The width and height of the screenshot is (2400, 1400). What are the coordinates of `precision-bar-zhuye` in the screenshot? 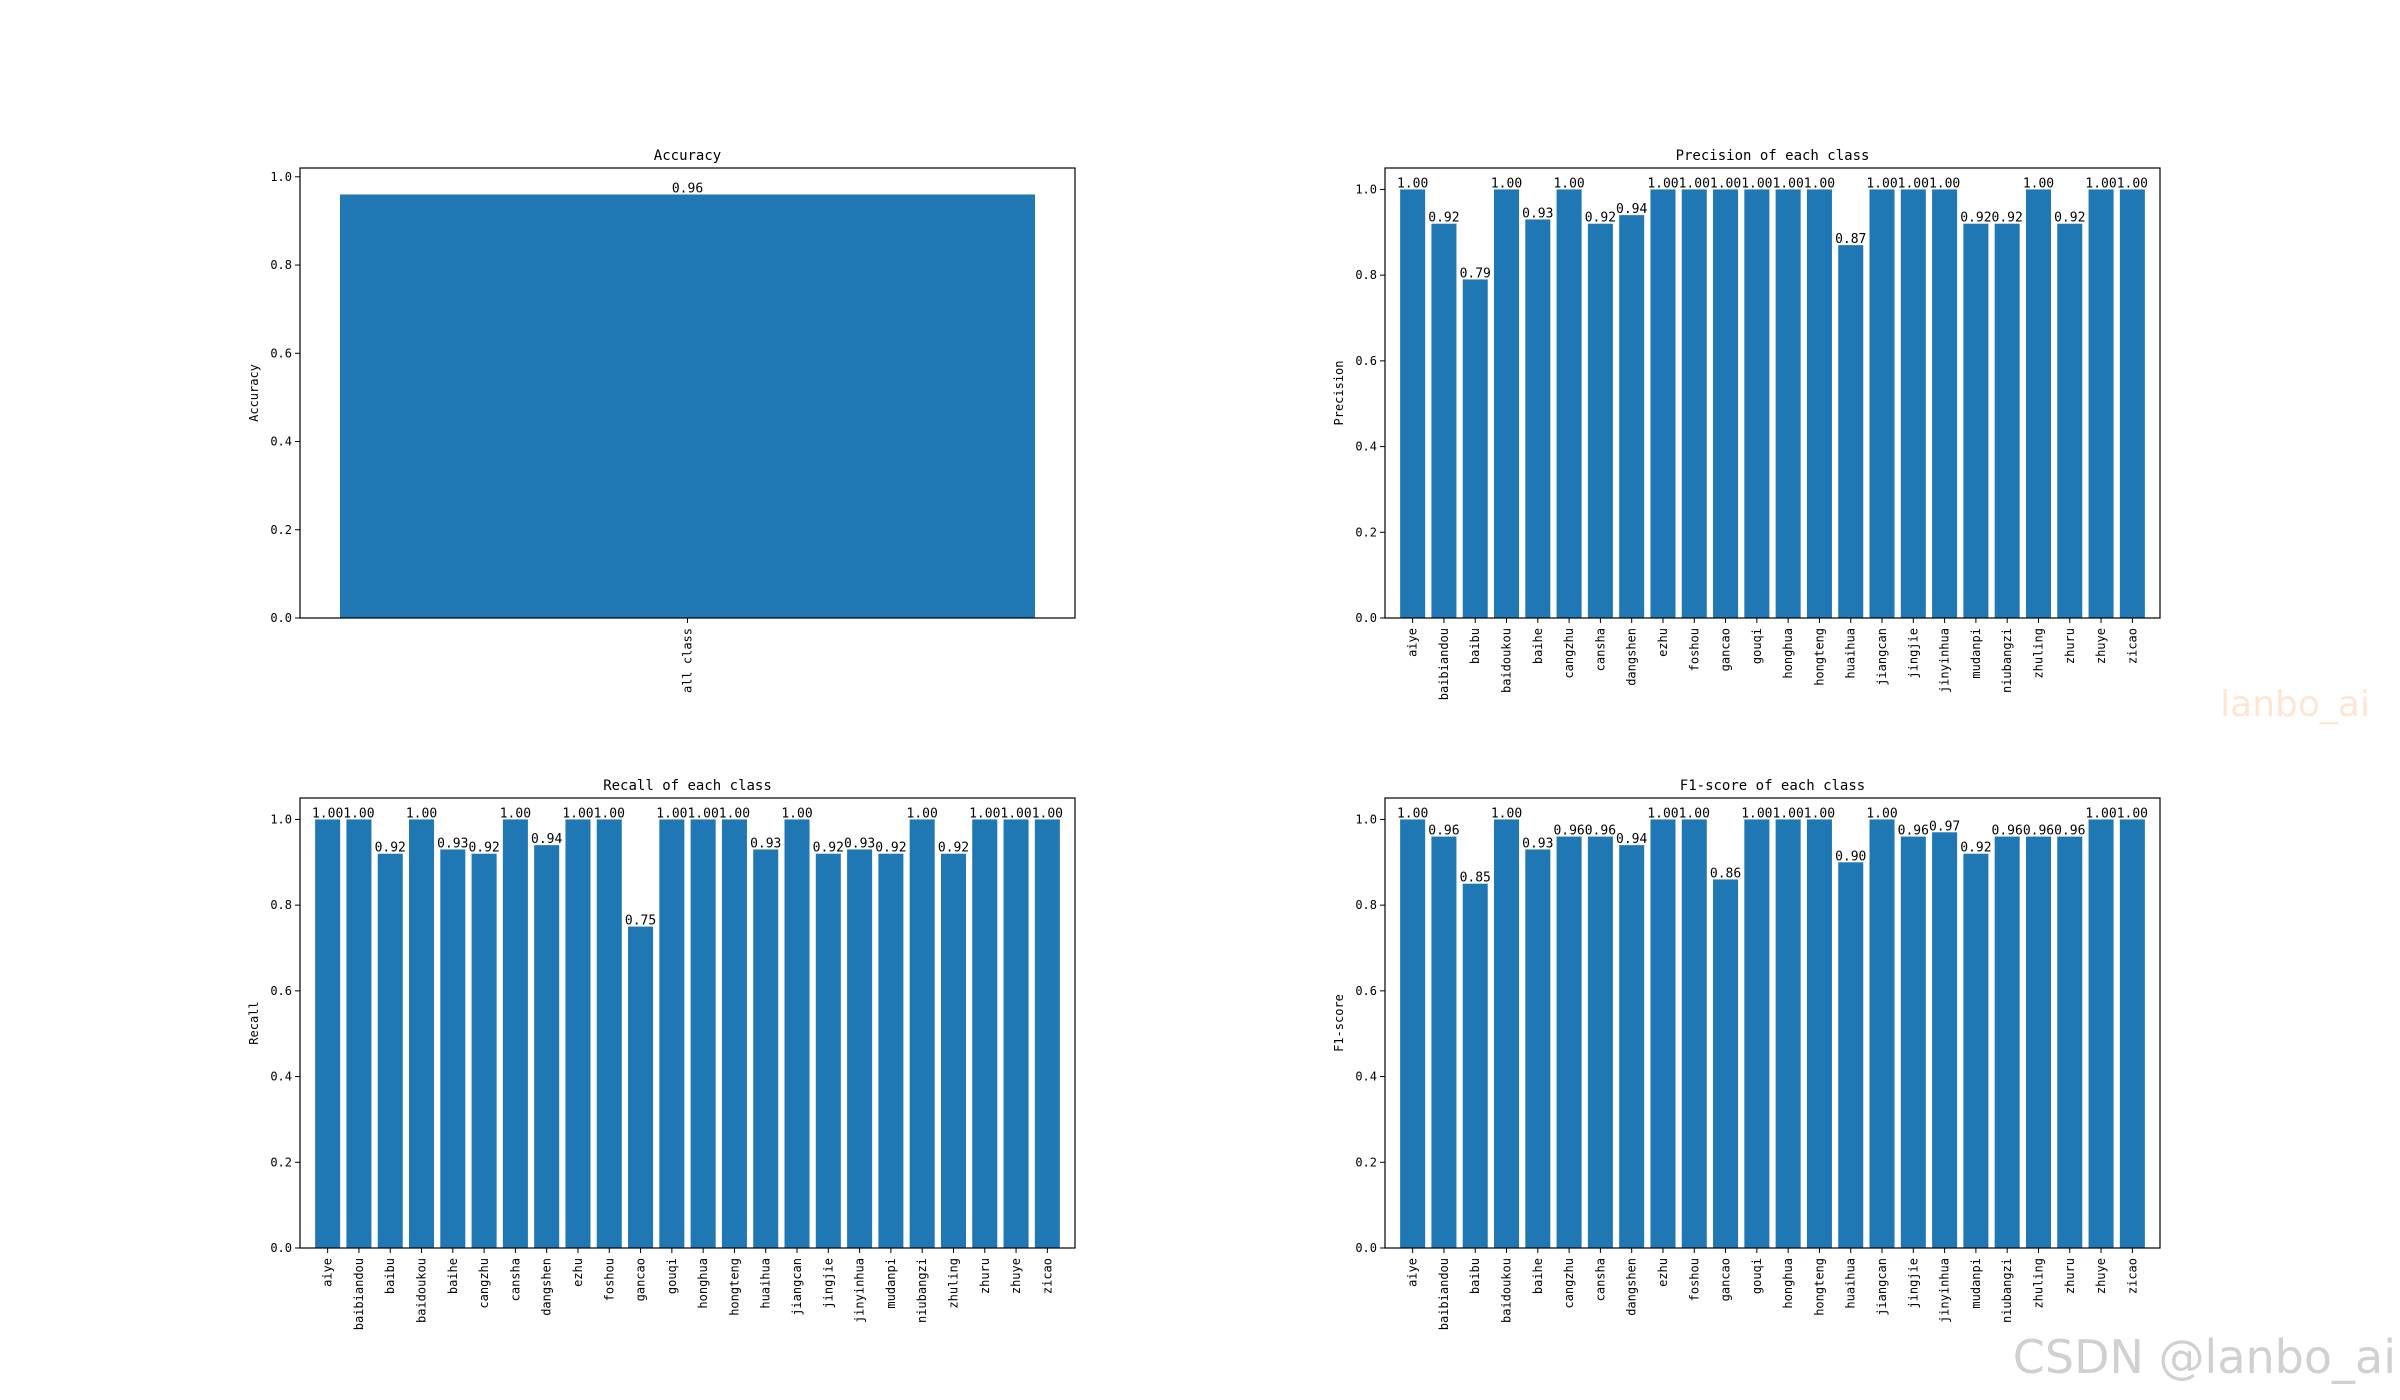 It's located at (2101, 403).